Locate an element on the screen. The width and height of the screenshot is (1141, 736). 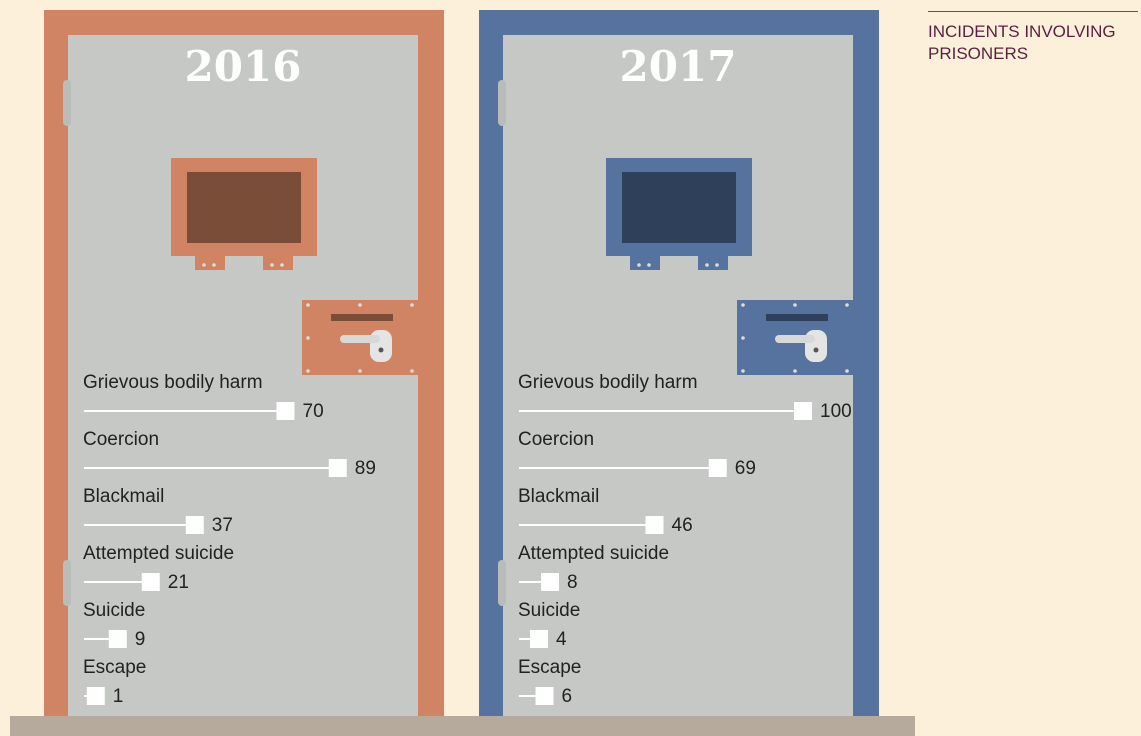
value-label: 100 is located at coordinates (836, 411).